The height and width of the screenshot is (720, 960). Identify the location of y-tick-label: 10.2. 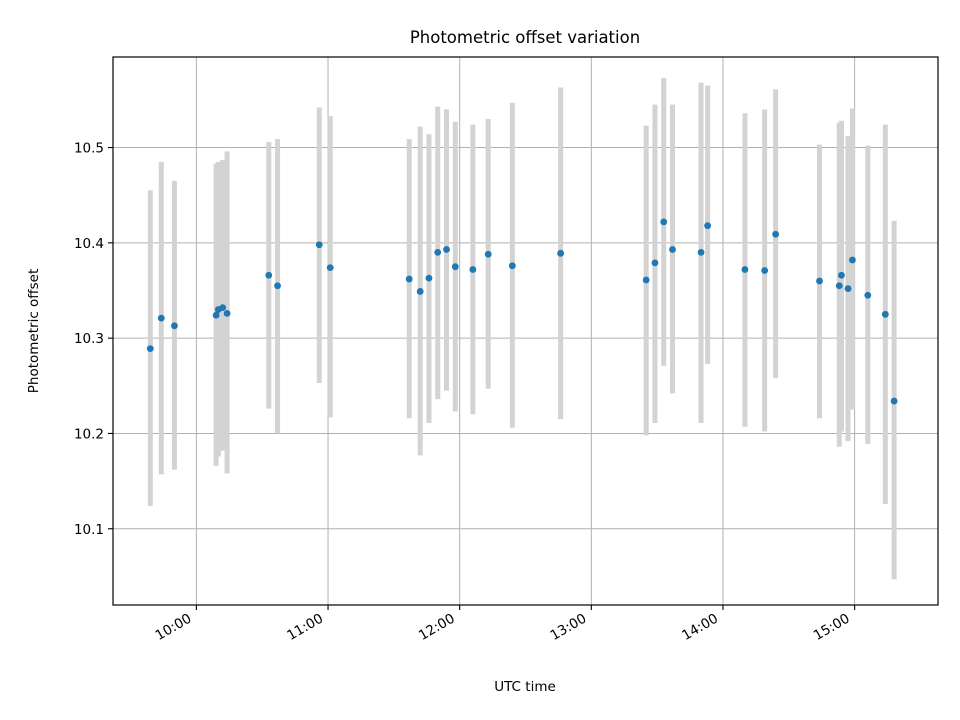
(89, 434).